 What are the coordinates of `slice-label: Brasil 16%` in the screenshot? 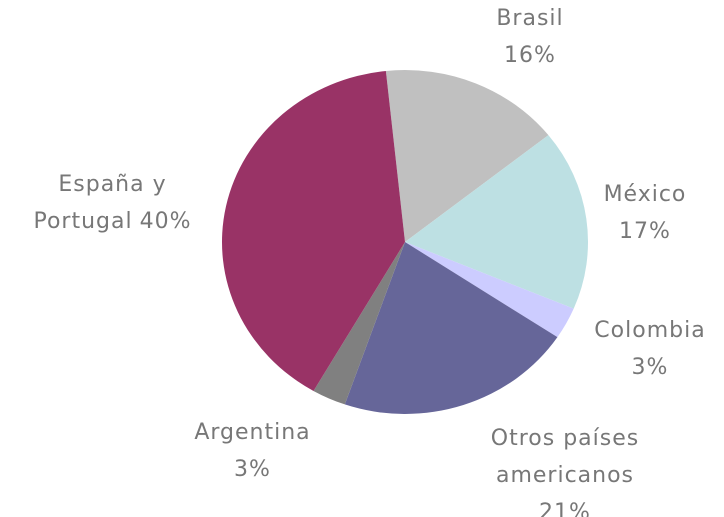 It's located at (530, 37).